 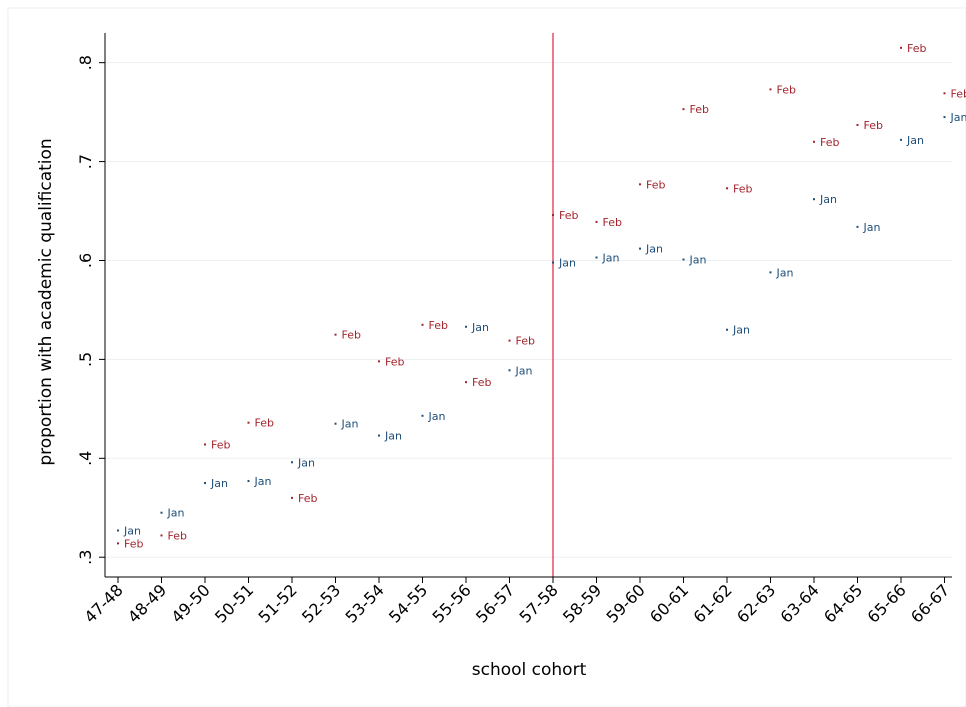 What do you see at coordinates (90, 310) in the screenshot?
I see `y-ticks: .3 .4 .5 .6 .7 .8` at bounding box center [90, 310].